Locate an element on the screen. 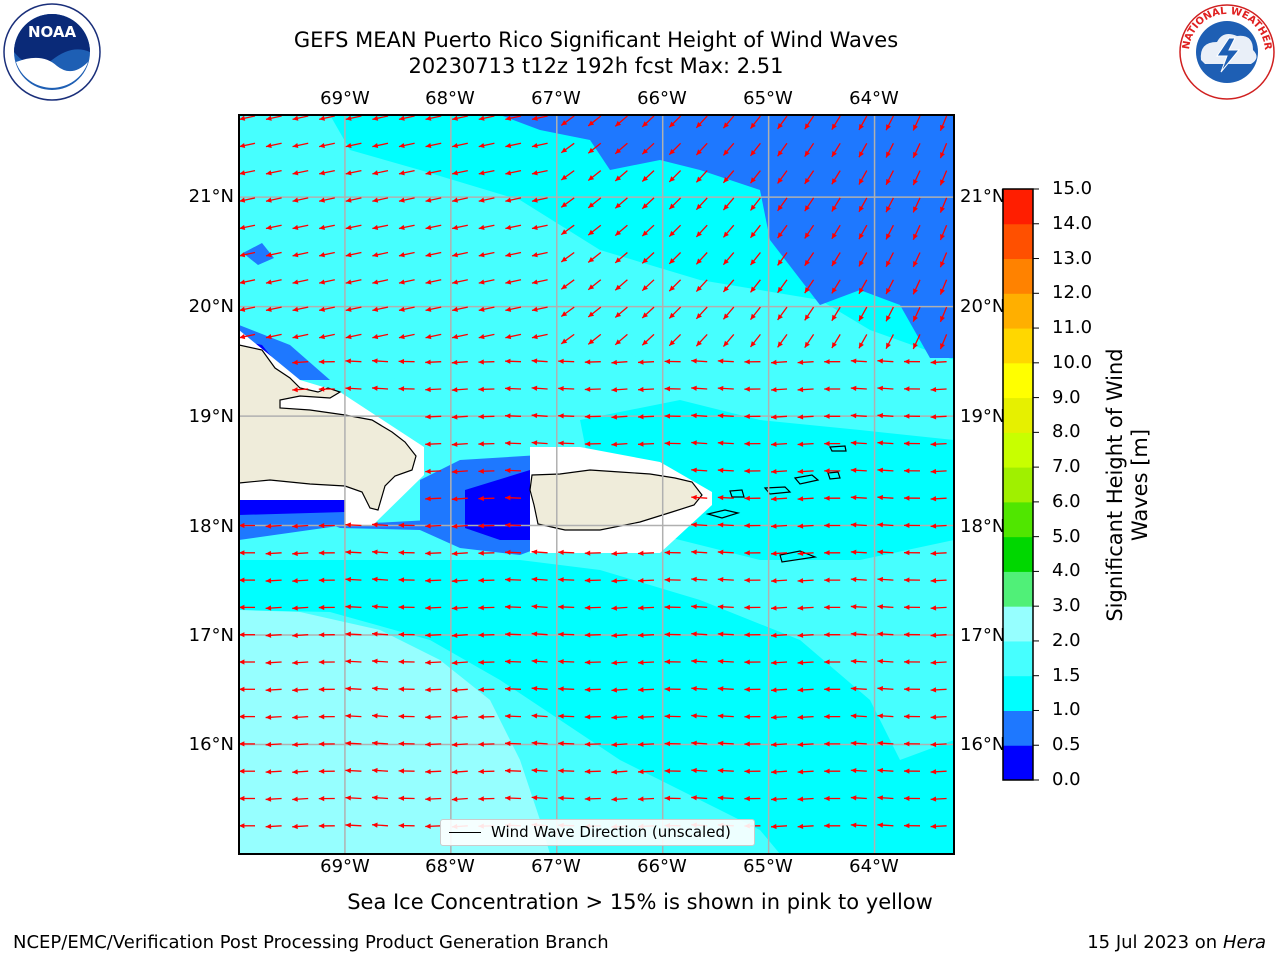 This screenshot has width=1280, height=960. lon-label-top: 66°W is located at coordinates (662, 98).